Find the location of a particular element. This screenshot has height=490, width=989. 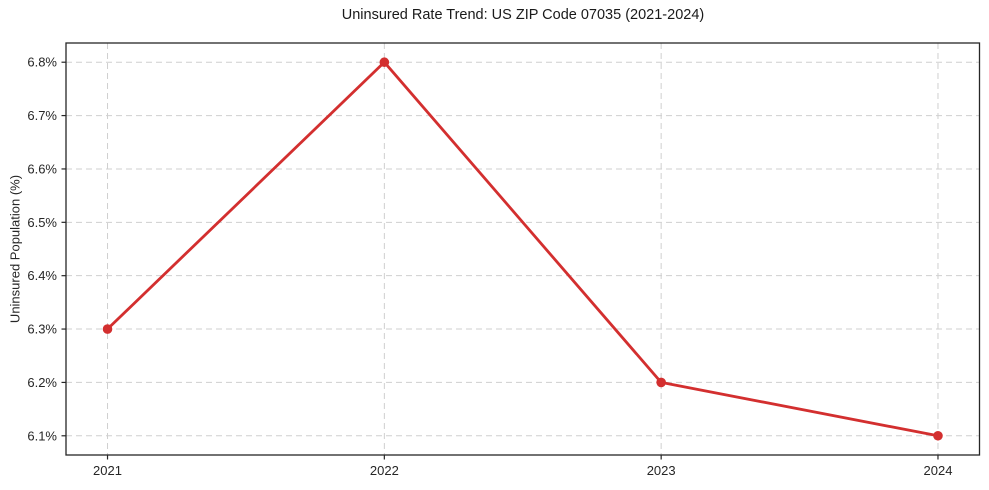

y-tick-label: 6.2% is located at coordinates (42, 382).